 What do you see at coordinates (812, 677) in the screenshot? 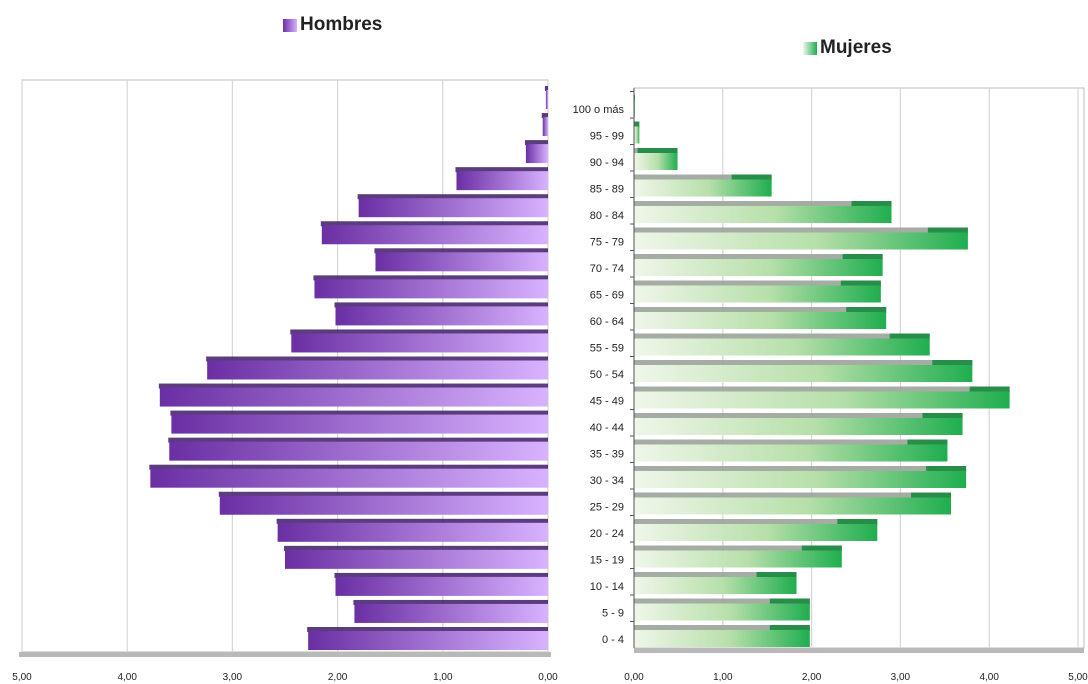
I see `tick-label-mujeres: 2,00` at bounding box center [812, 677].